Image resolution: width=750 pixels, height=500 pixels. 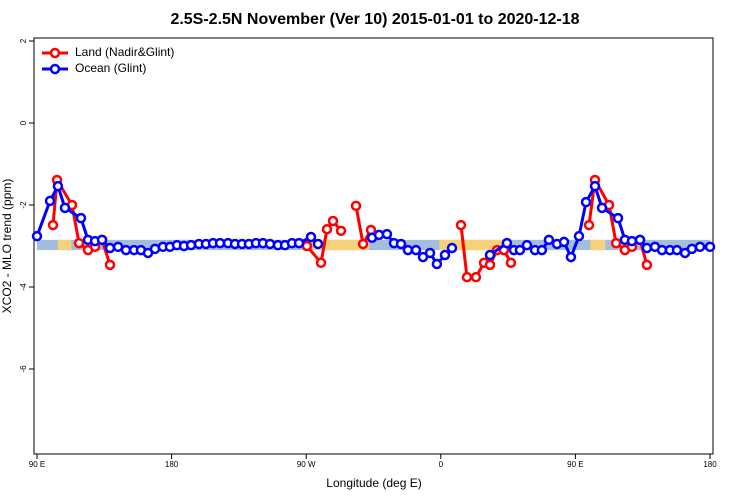 I want to click on x-axis-label: Longitude (deg E), so click(x=373, y=483).